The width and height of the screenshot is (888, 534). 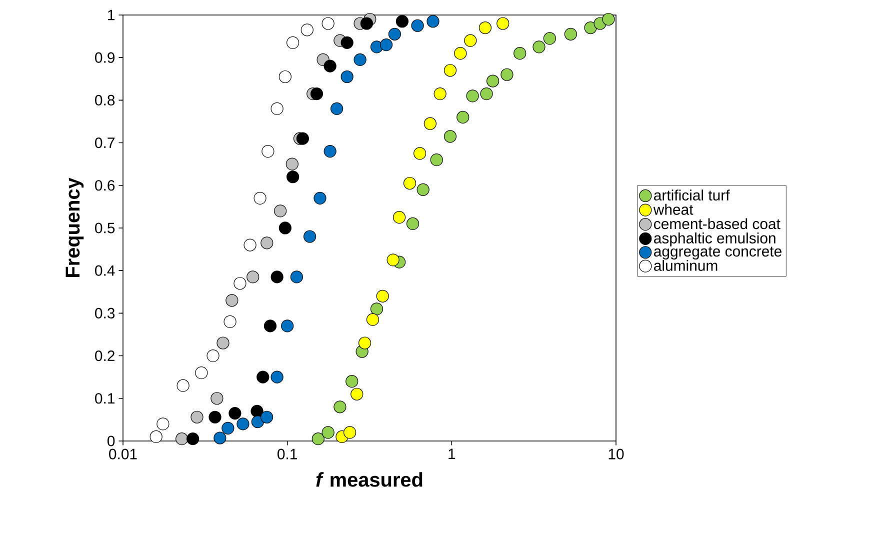 I want to click on y-tick-label: 0.5, so click(x=105, y=228).